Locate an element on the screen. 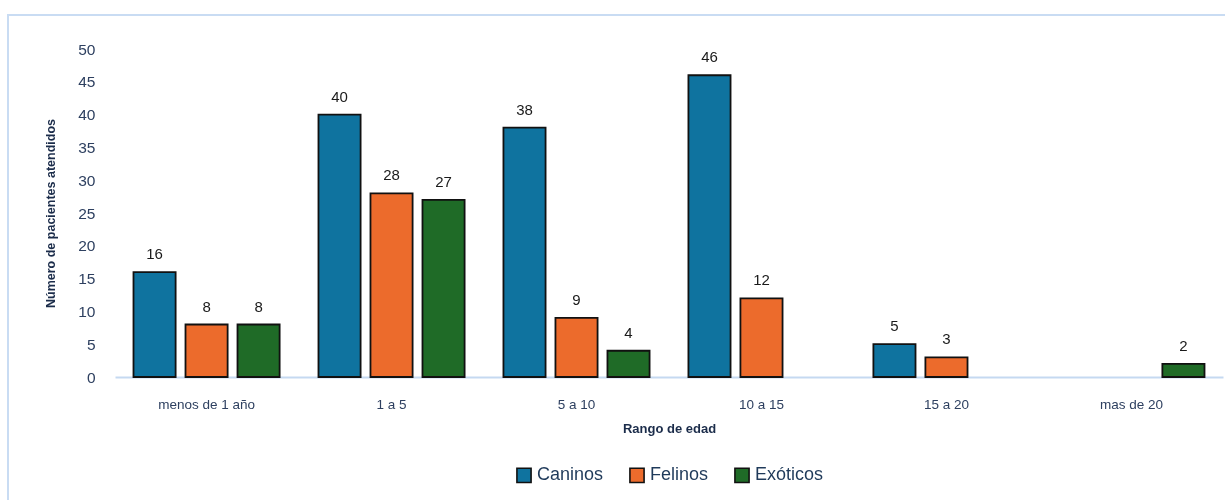  data-label: 2 is located at coordinates (1183, 345).